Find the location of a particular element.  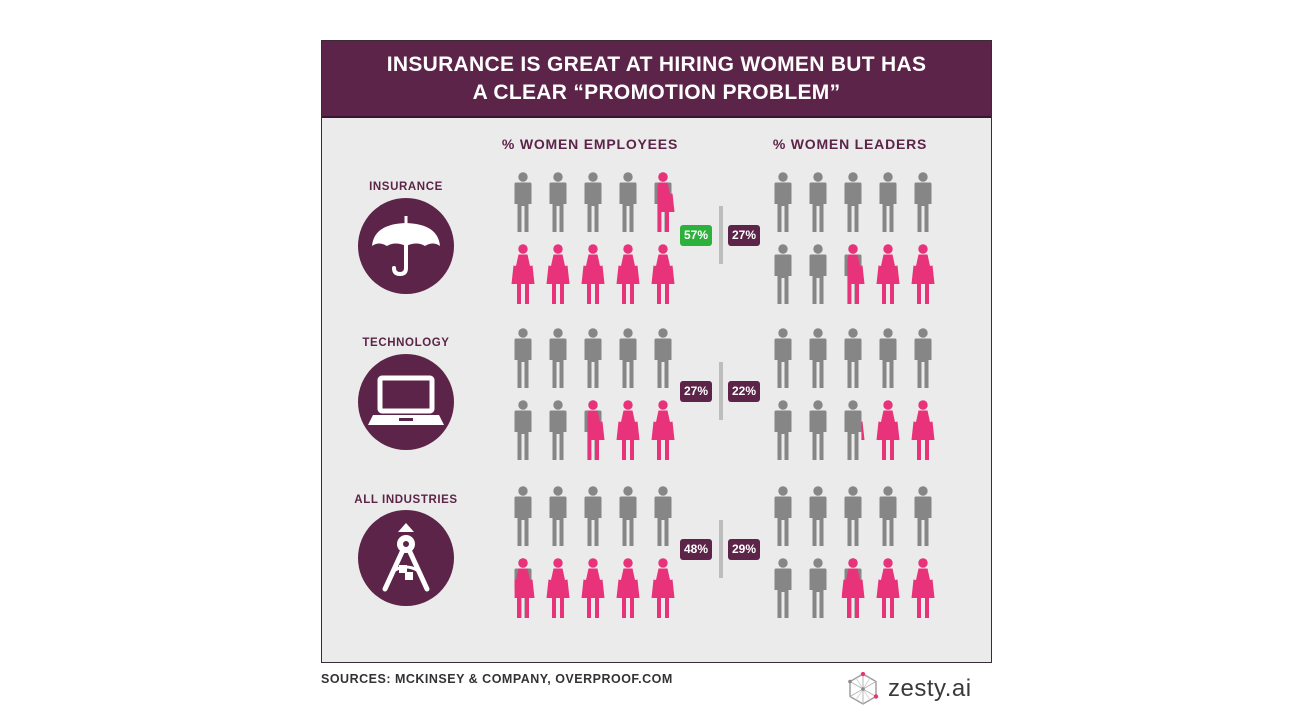

umbrella-icon is located at coordinates (406, 246).